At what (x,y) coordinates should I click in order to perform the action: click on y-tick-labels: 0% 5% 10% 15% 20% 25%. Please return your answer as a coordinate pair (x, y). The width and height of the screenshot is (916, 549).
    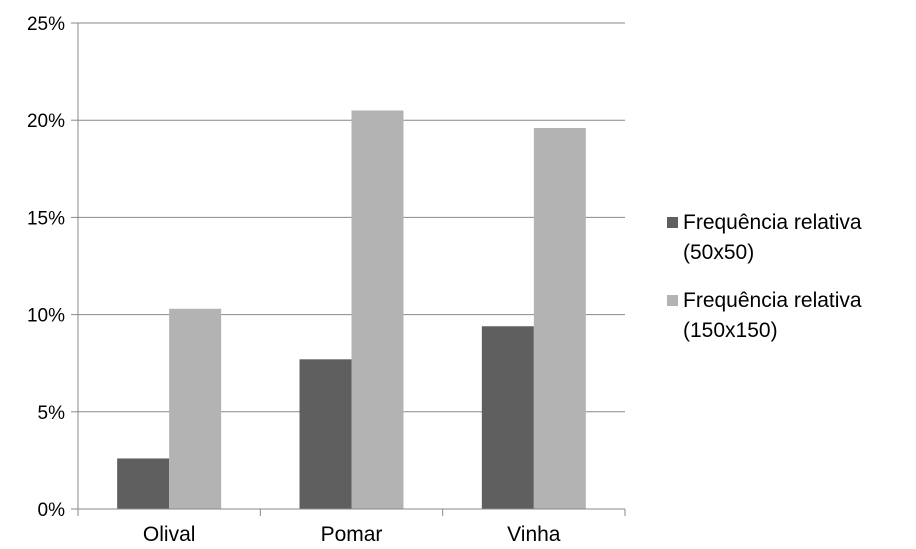
    Looking at the image, I should click on (46, 267).